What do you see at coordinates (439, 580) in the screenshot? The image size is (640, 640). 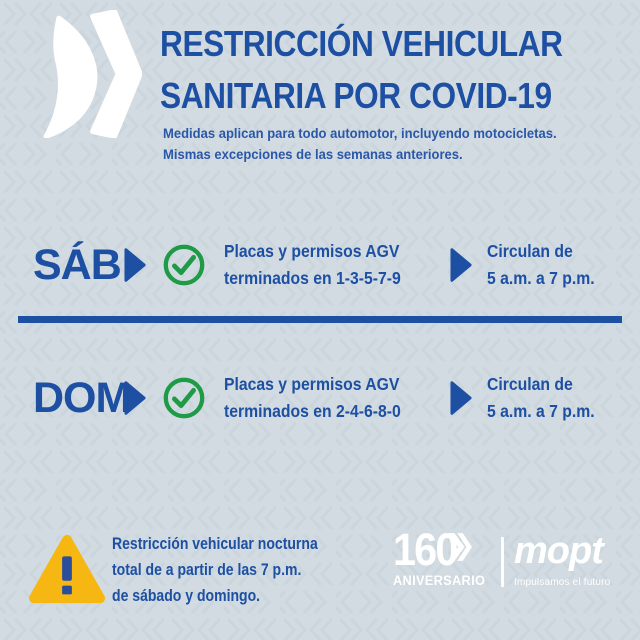 I see `anniversary-label: ANIVERSARIO` at bounding box center [439, 580].